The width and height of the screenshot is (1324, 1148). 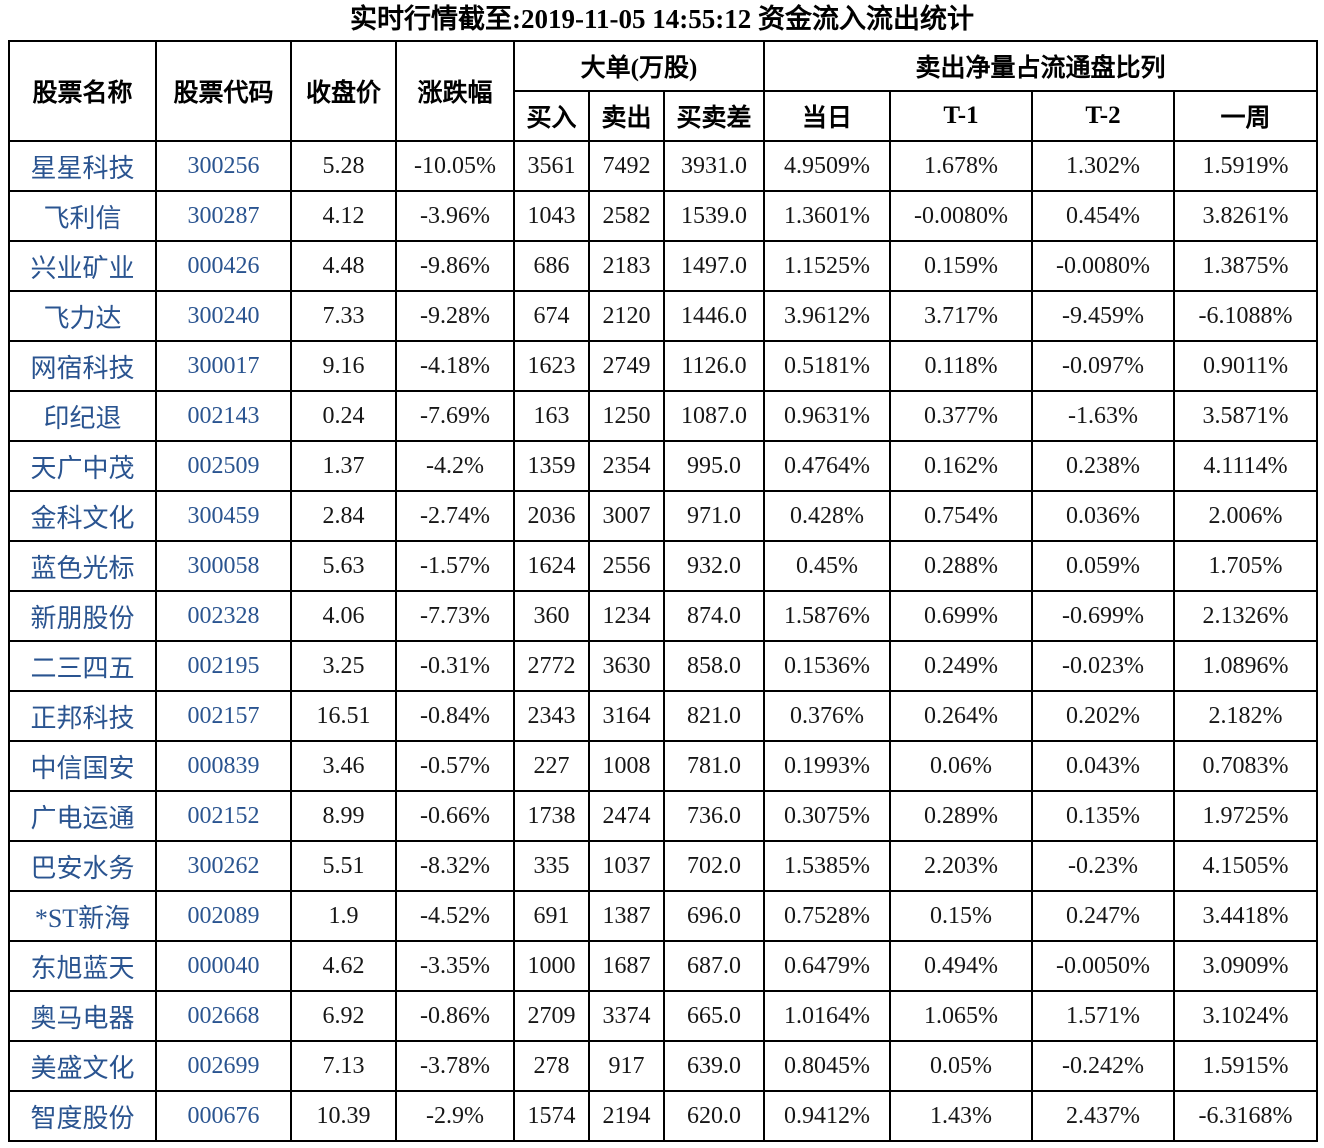 I want to click on net-sell-week-cell: 1.3875%, so click(x=1246, y=266).